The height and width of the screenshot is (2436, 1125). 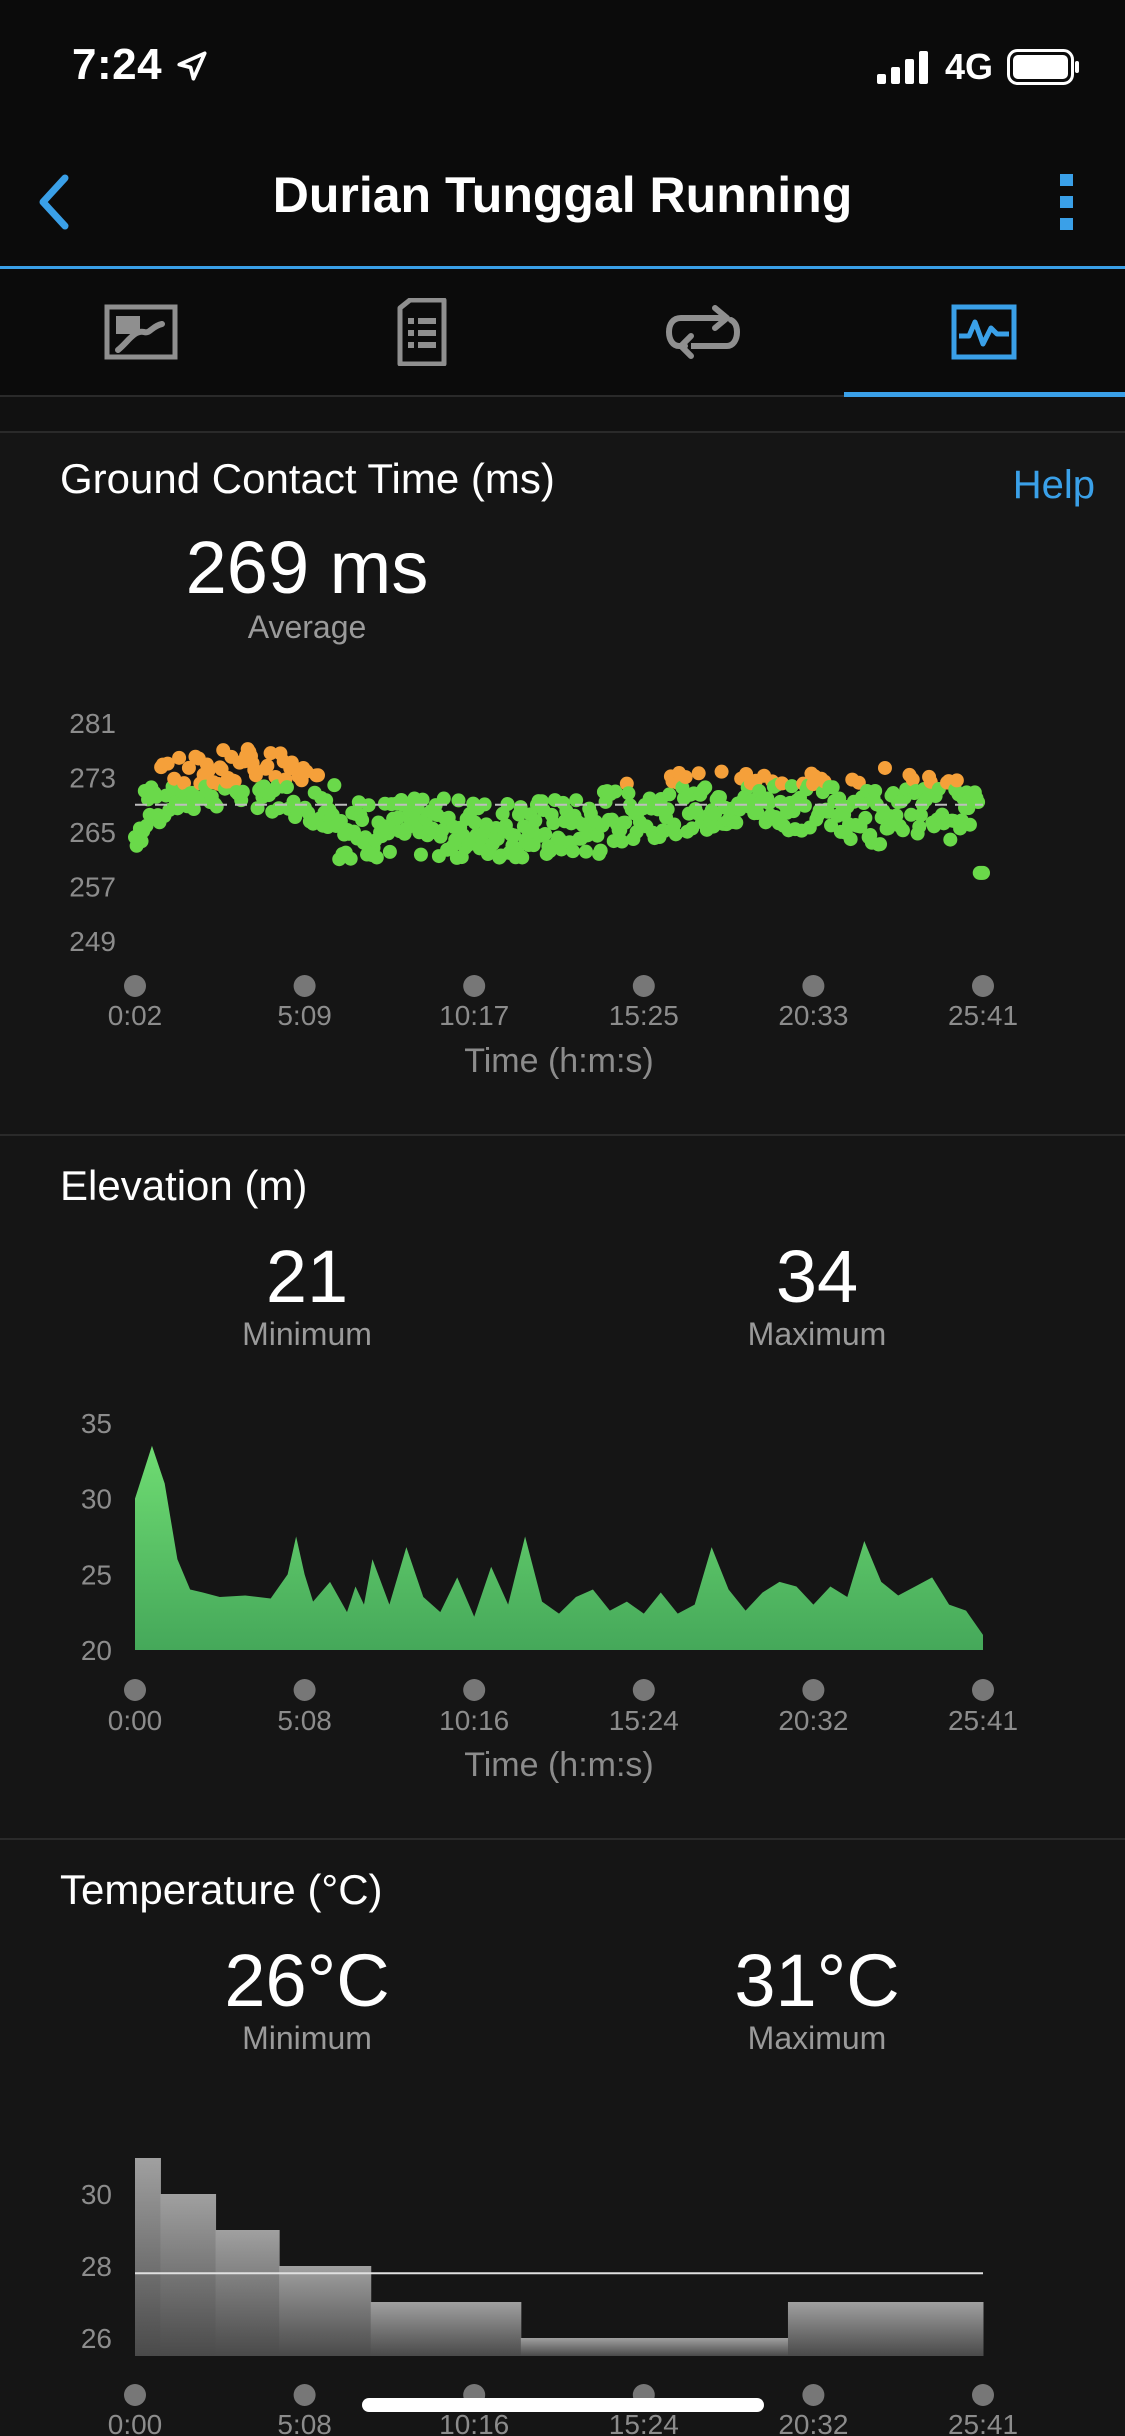 What do you see at coordinates (140, 332) in the screenshot?
I see `tab-map` at bounding box center [140, 332].